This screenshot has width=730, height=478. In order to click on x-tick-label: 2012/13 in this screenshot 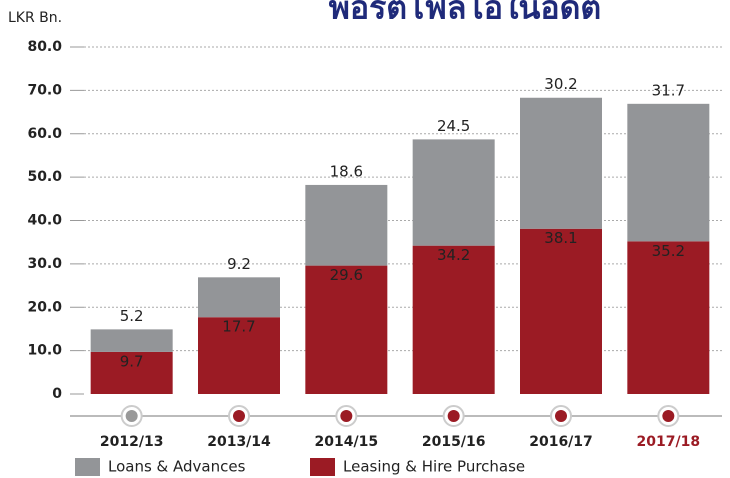, I will do `click(132, 442)`.